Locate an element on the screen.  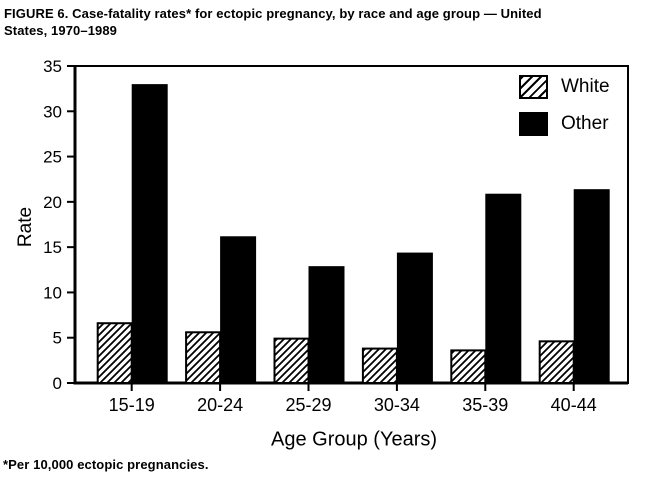
x-tick-label: 40-44 is located at coordinates (574, 405).